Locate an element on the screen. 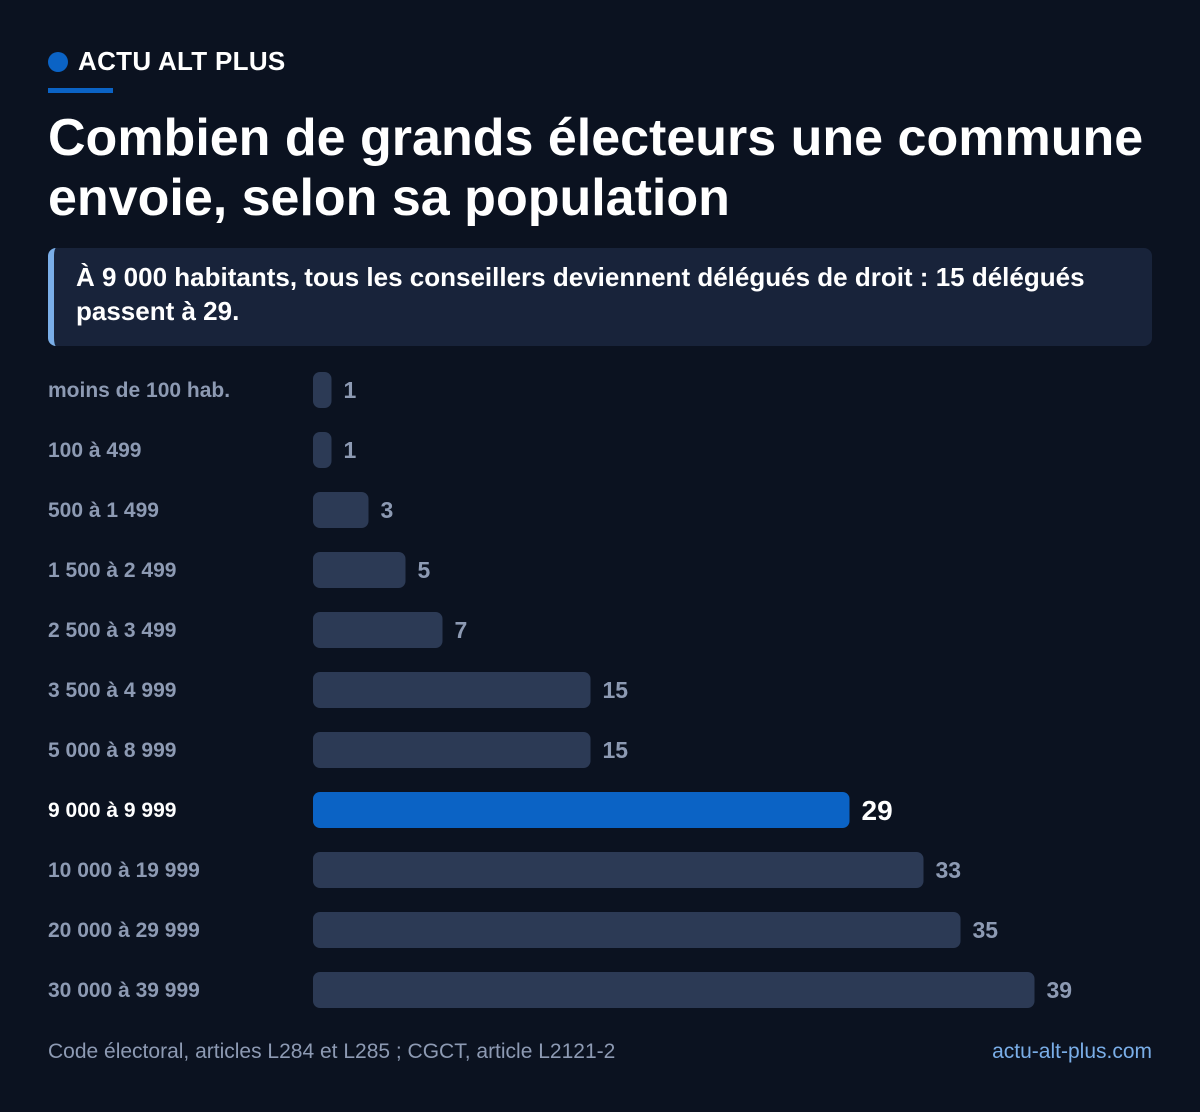  brand-underline is located at coordinates (80, 90).